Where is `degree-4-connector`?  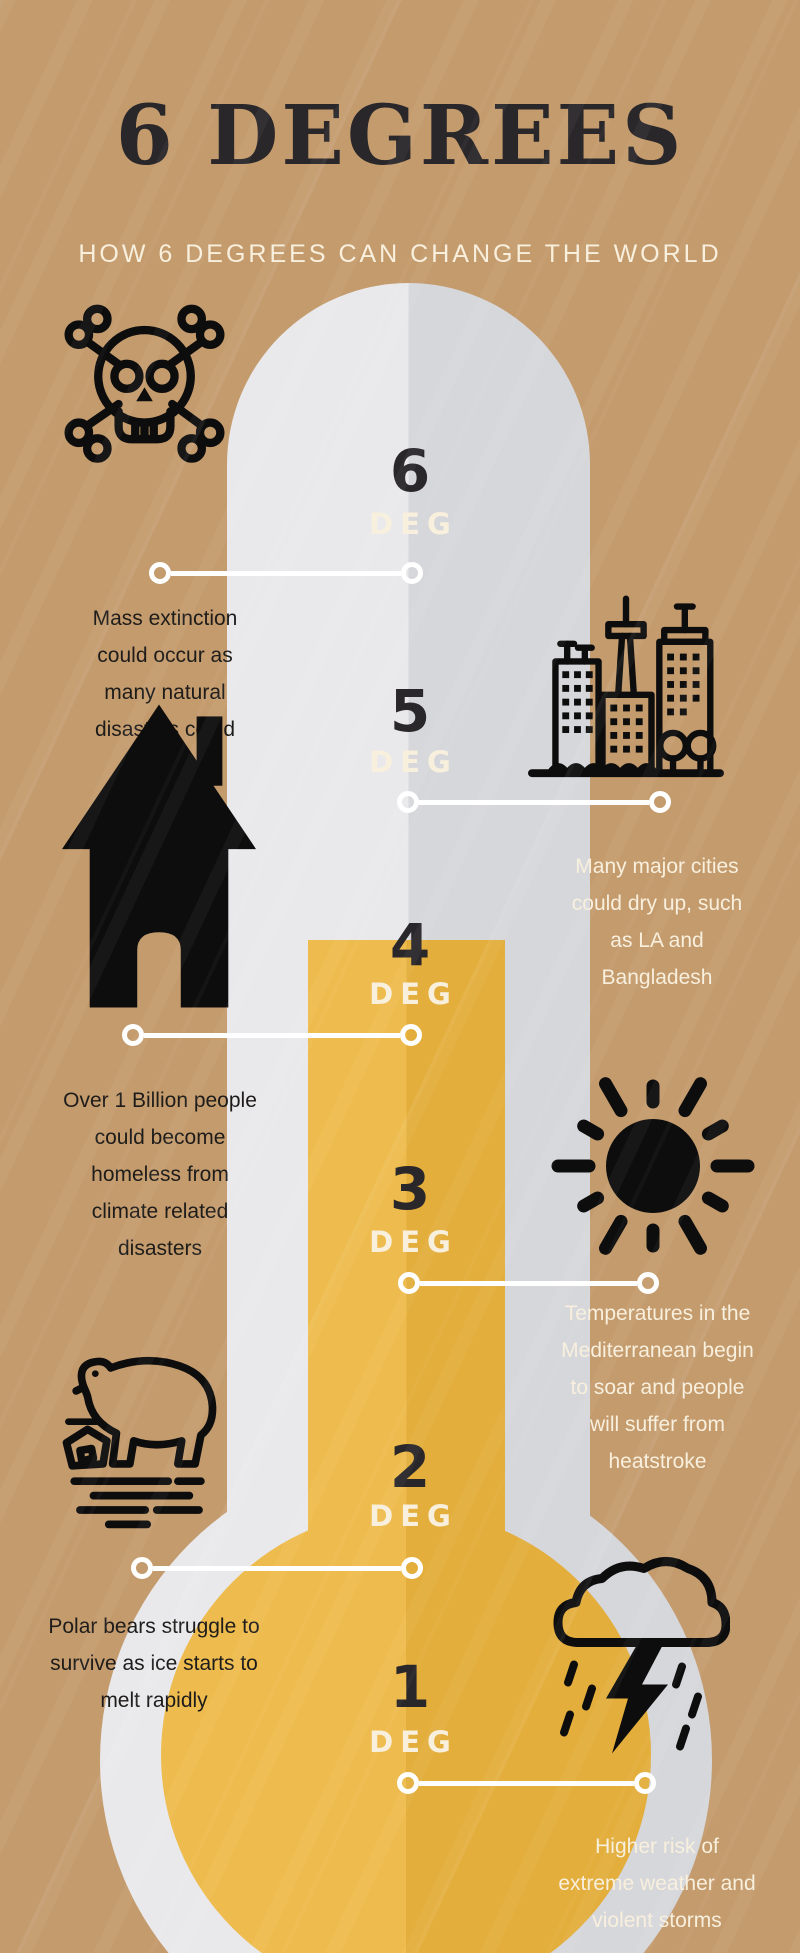 degree-4-connector is located at coordinates (272, 1035).